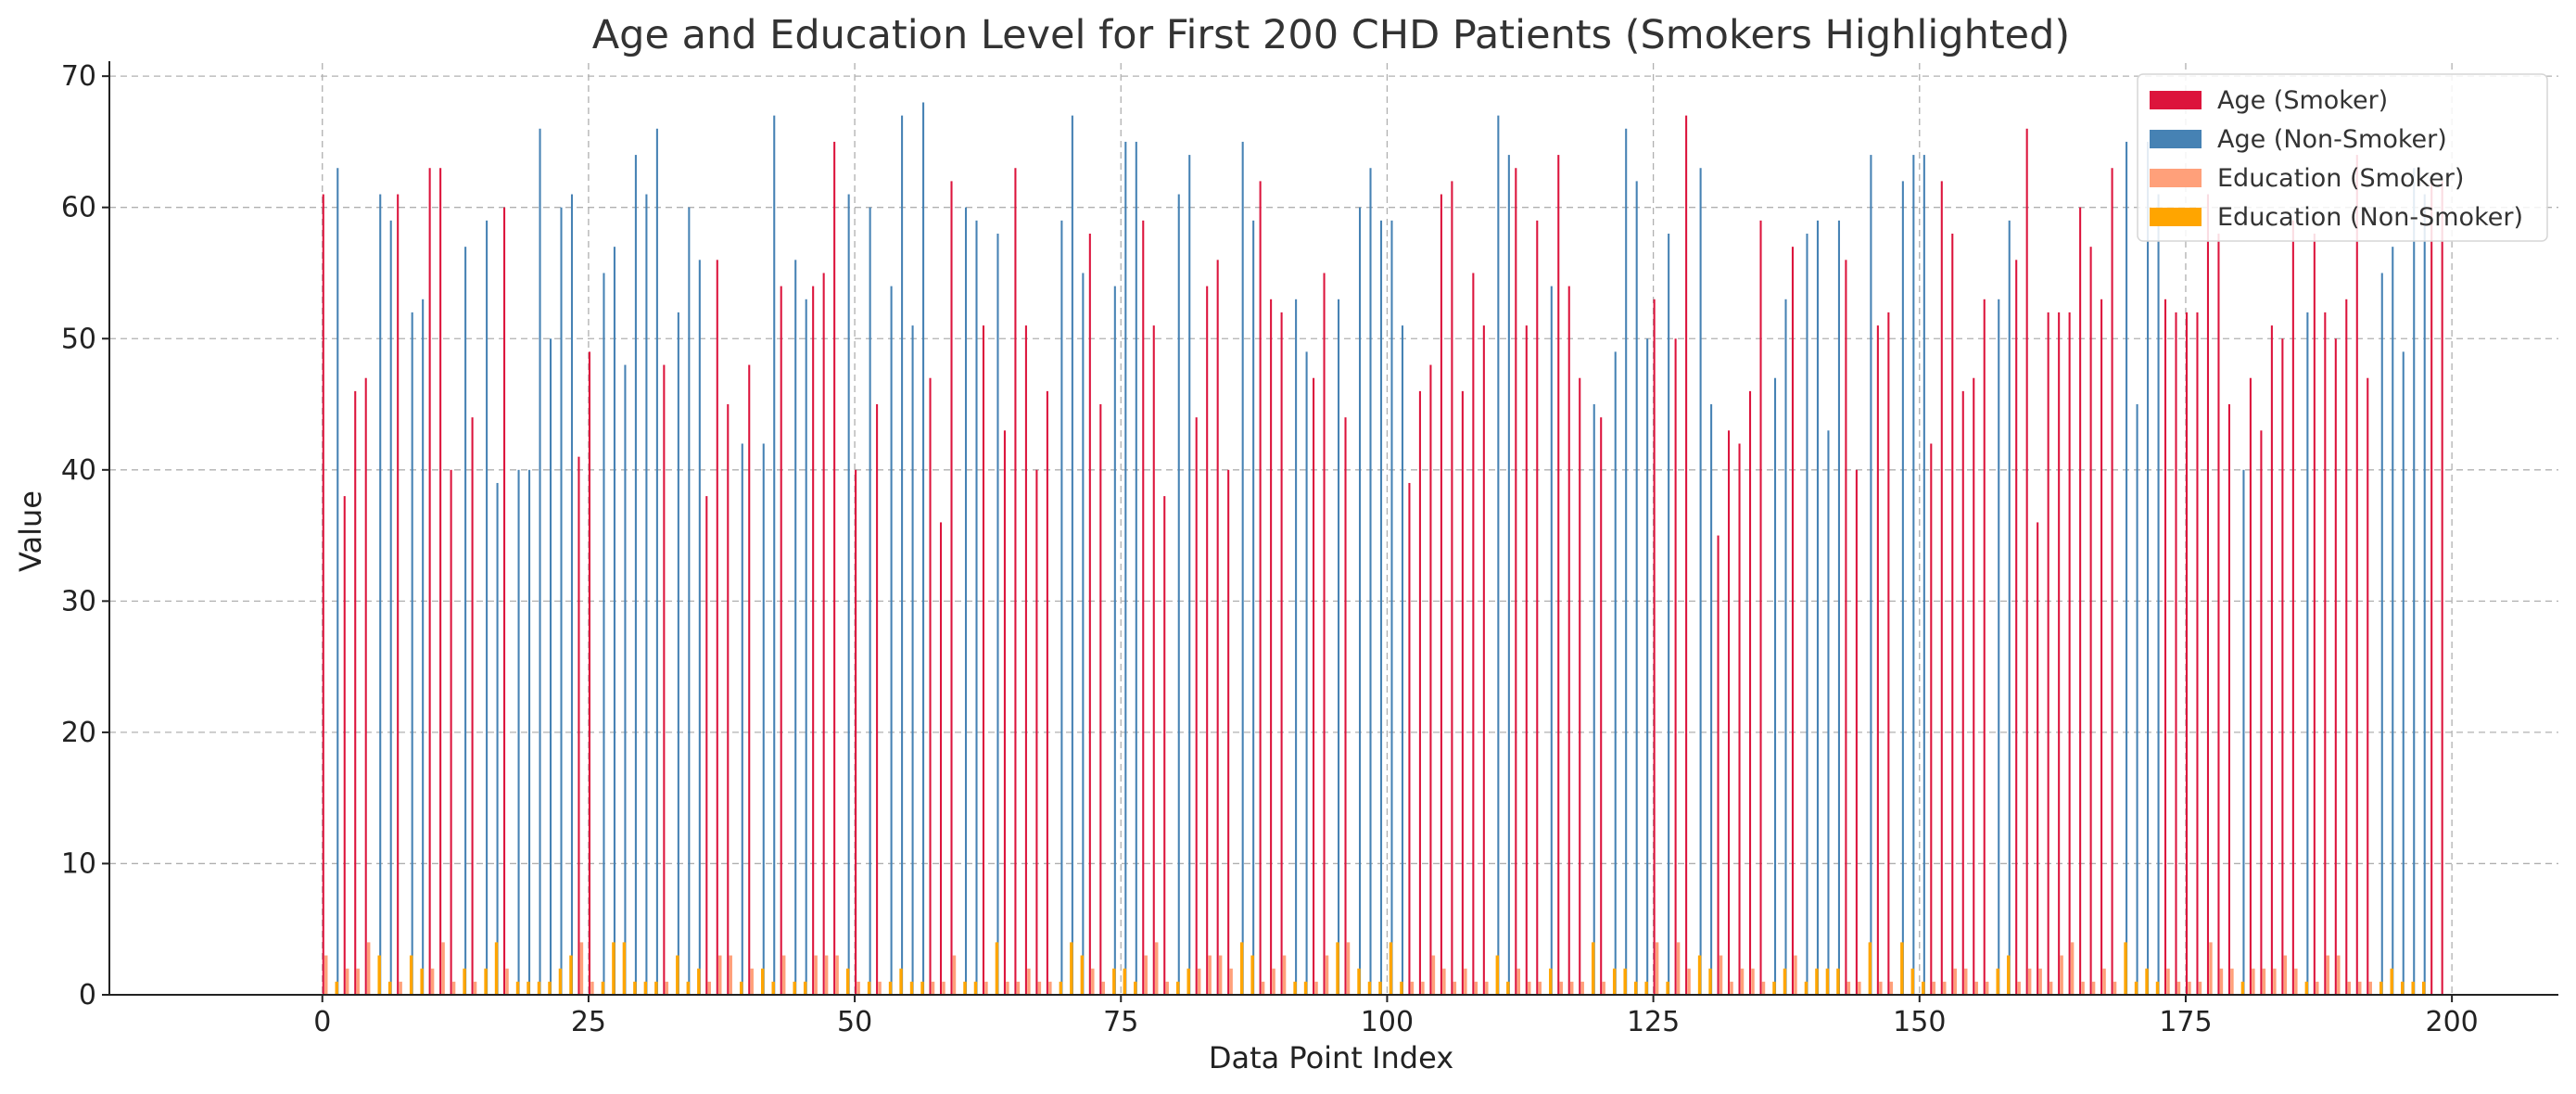  What do you see at coordinates (2451, 1022) in the screenshot?
I see `x-tick-label: 200` at bounding box center [2451, 1022].